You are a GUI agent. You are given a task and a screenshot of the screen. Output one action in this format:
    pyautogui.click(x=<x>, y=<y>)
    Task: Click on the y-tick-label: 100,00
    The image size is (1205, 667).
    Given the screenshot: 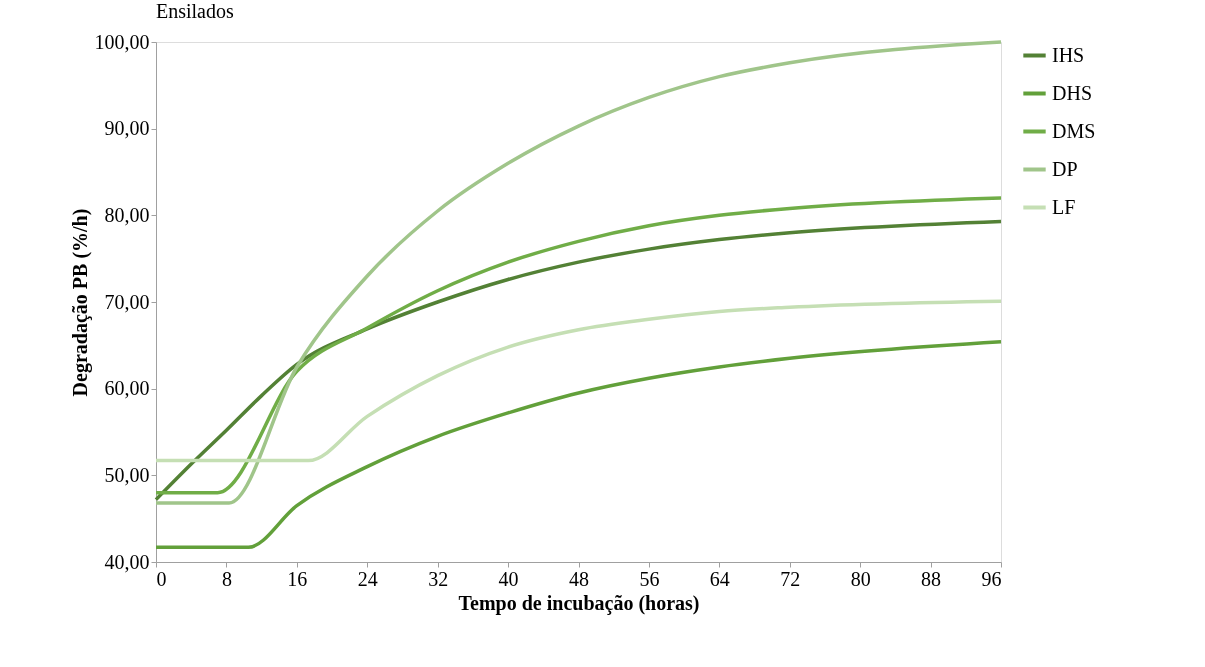 What is the action you would take?
    pyautogui.click(x=122, y=41)
    